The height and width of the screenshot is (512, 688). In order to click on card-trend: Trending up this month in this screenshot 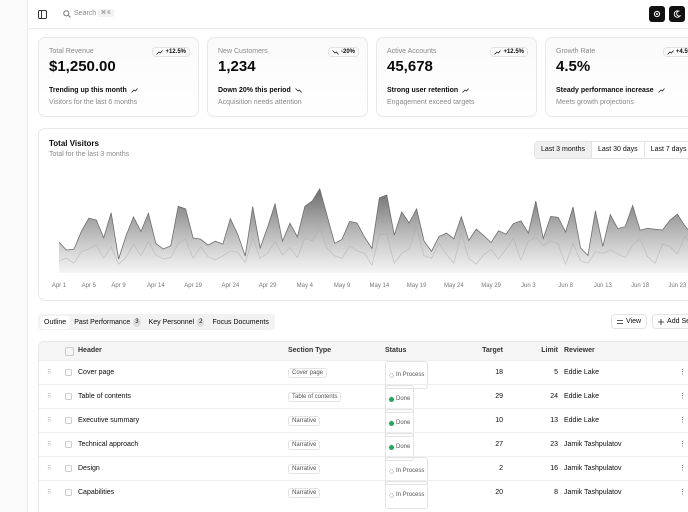, I will do `click(93, 90)`.